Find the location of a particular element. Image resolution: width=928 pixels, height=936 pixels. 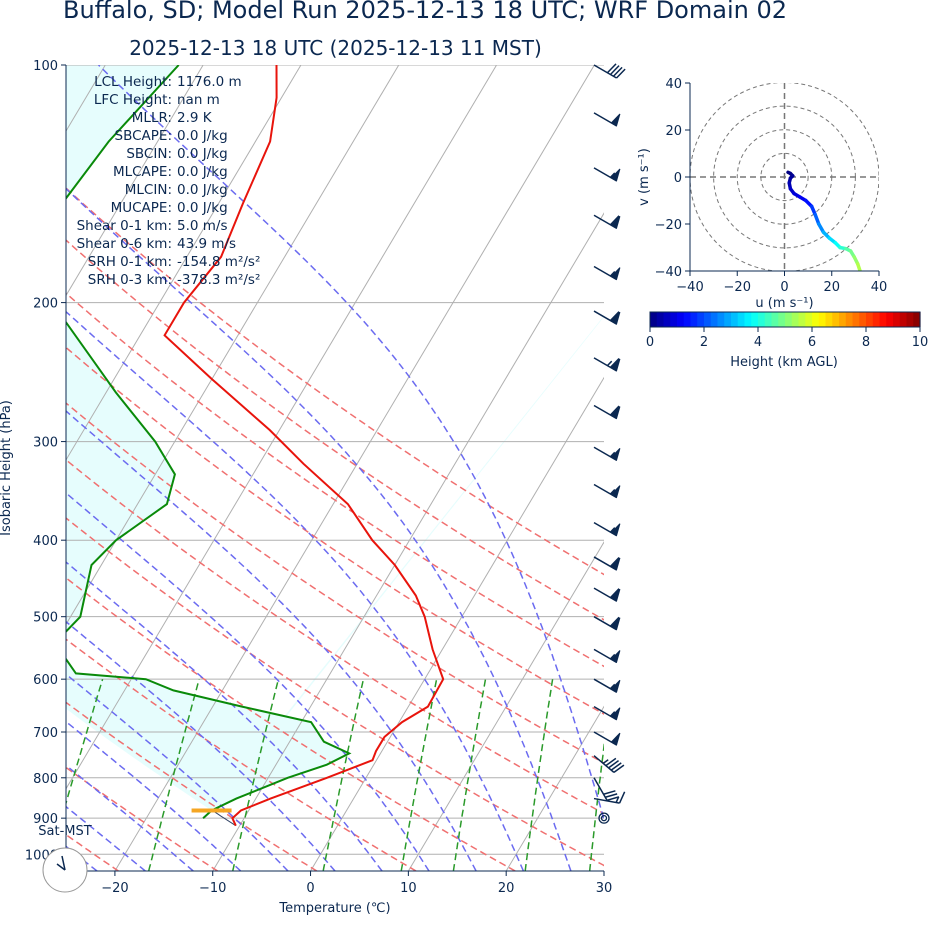

param-label: MLLR: is located at coordinates (152, 118).